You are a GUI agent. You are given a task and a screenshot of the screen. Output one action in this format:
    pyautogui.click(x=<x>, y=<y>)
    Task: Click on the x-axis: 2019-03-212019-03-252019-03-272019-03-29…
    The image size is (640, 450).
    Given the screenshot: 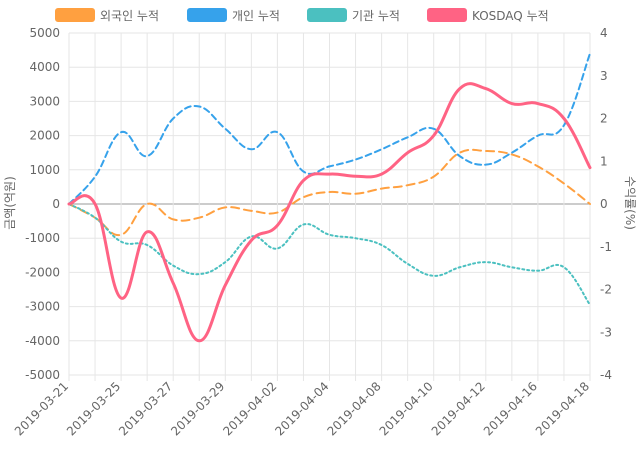 What is the action you would take?
    pyautogui.click(x=302, y=408)
    